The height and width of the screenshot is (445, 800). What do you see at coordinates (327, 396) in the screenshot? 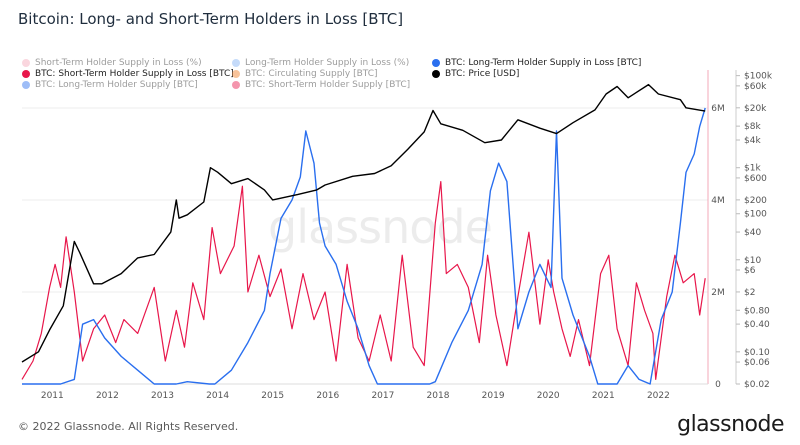
I see `x-tick-label: 2016` at bounding box center [327, 396].